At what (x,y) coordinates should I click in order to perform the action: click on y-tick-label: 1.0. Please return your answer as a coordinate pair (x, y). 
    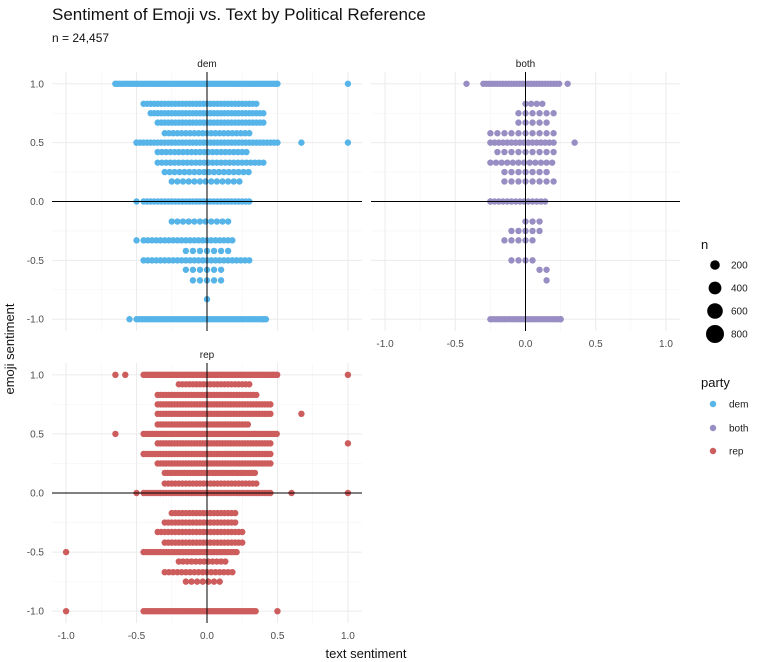
    Looking at the image, I should click on (37, 84).